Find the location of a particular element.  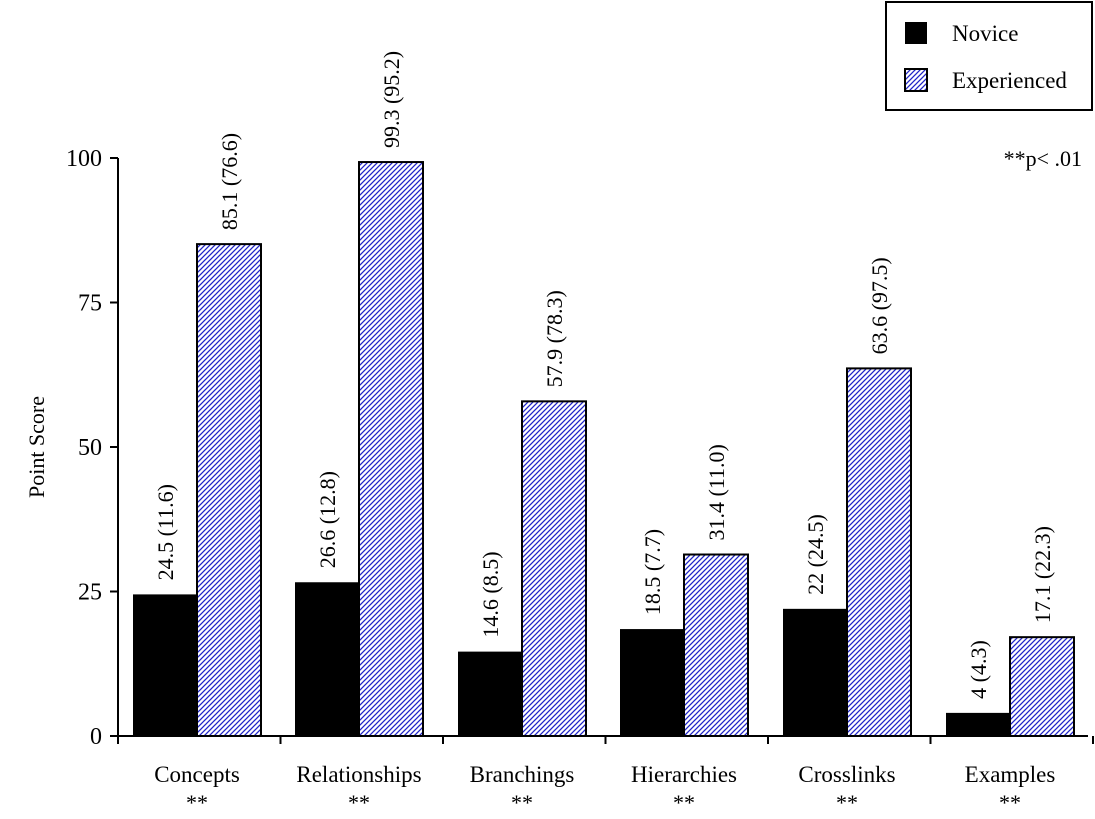

category-label: Crosslinks is located at coordinates (846, 774).